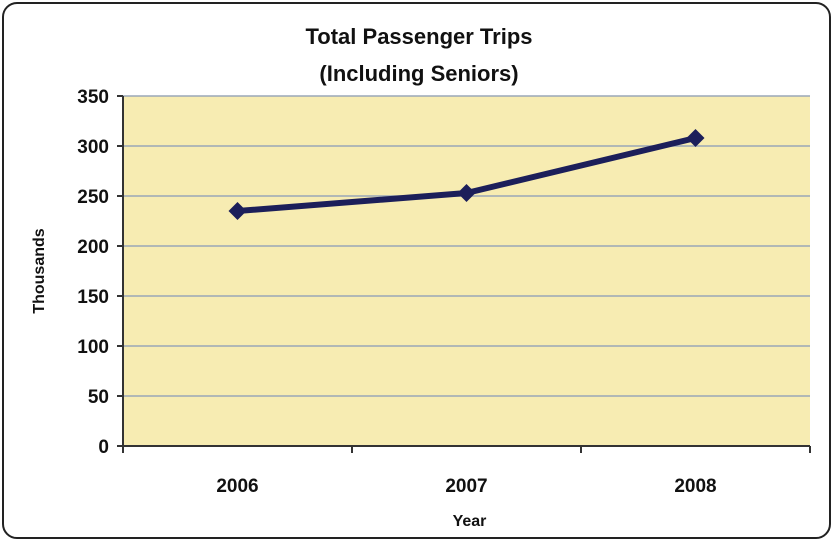 This screenshot has height=541, width=833. What do you see at coordinates (470, 521) in the screenshot?
I see `x-axis-label: Year` at bounding box center [470, 521].